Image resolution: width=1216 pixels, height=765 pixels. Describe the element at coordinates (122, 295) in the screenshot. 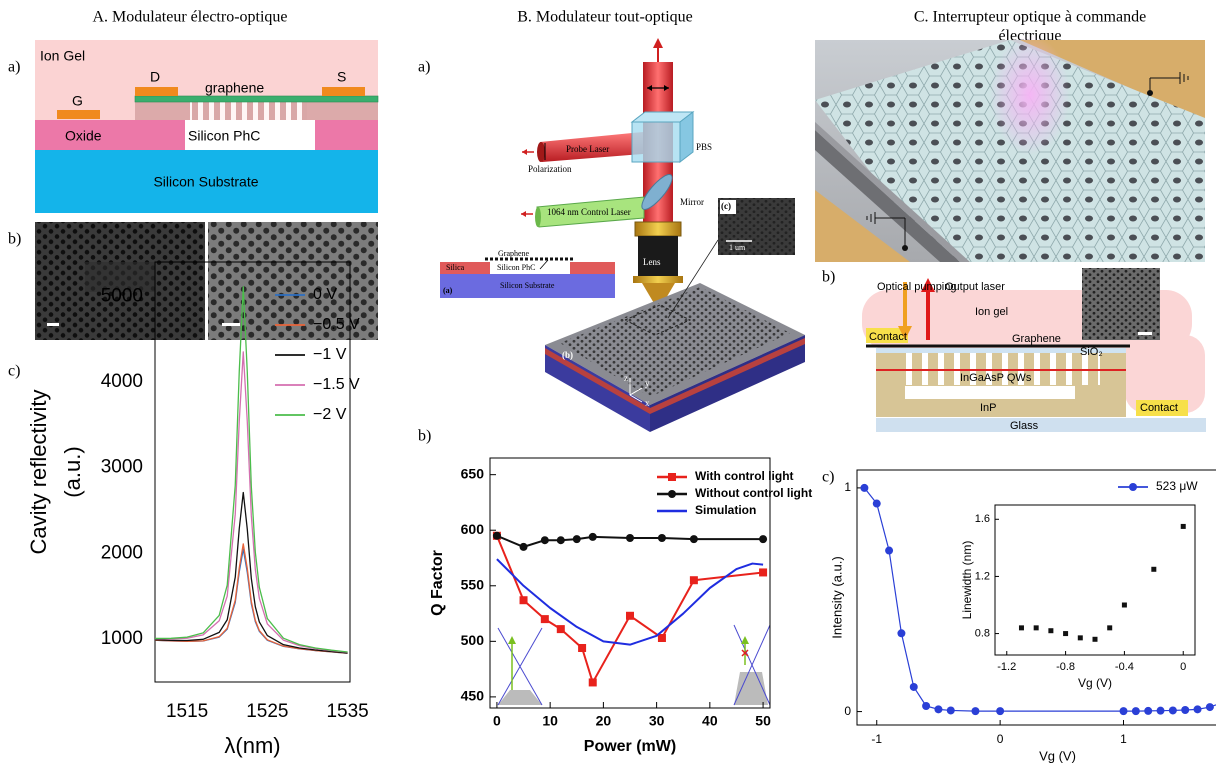

I see `y-tick-label: 5000` at that location.